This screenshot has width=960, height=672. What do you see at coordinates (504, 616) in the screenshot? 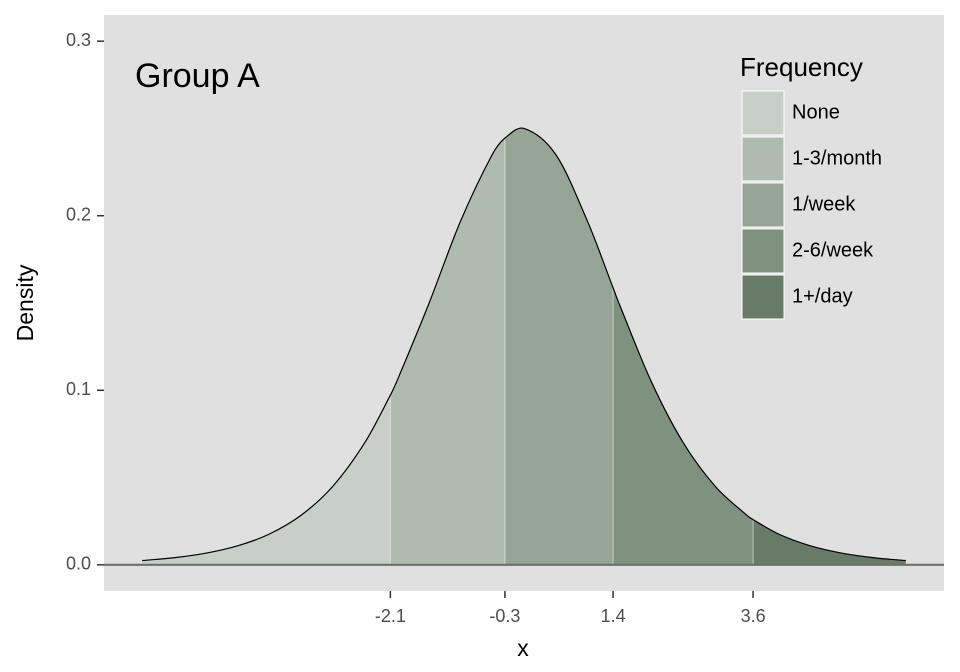
I see `x-tick-label: -0.3` at bounding box center [504, 616].